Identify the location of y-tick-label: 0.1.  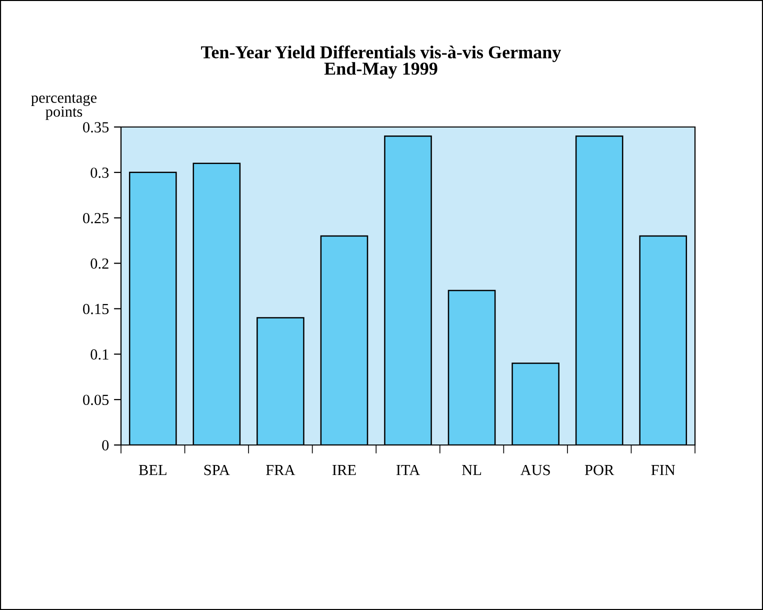
(99, 354).